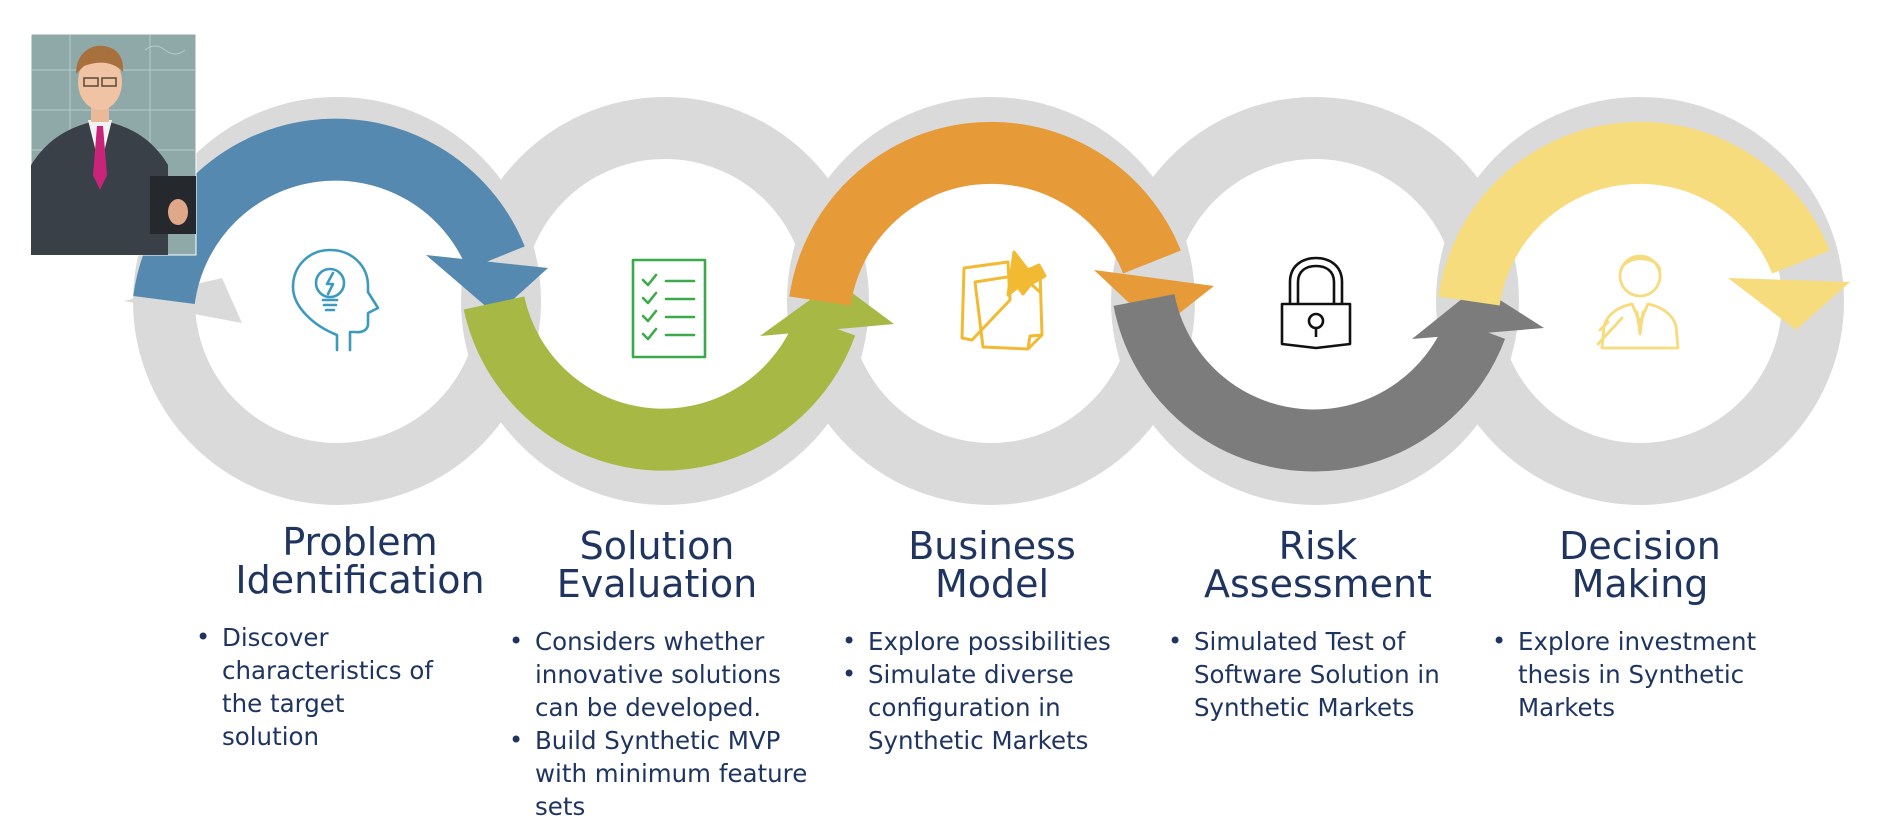  I want to click on arc-dark-gray, so click(1309, 382).